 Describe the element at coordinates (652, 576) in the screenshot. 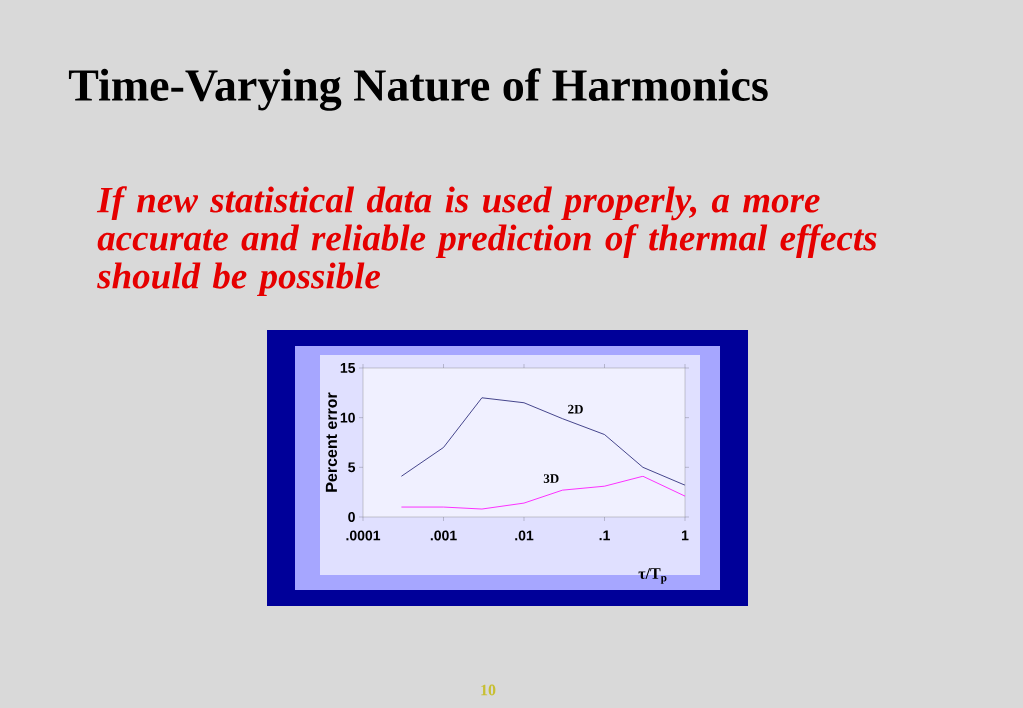

I see `x-axis-title: τ/T$_{p}$` at that location.